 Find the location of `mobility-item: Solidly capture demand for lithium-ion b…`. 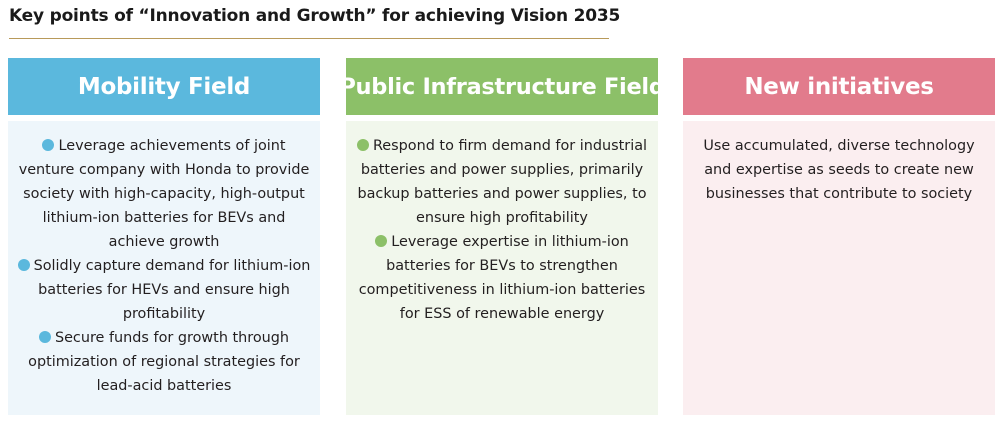

mobility-item: Solidly capture demand for lithium-ion b… is located at coordinates (164, 290).